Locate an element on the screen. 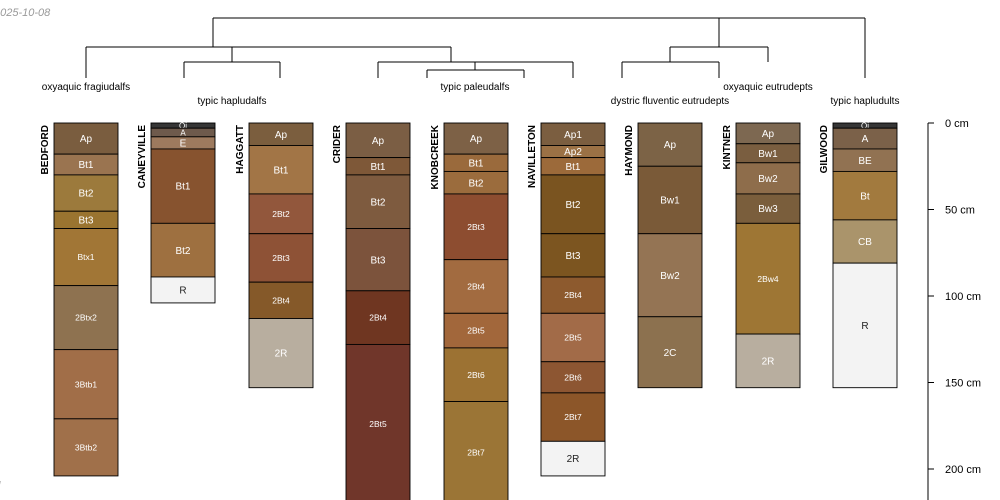 The height and width of the screenshot is (500, 1000). horizon-label: Ap1 is located at coordinates (573, 135).